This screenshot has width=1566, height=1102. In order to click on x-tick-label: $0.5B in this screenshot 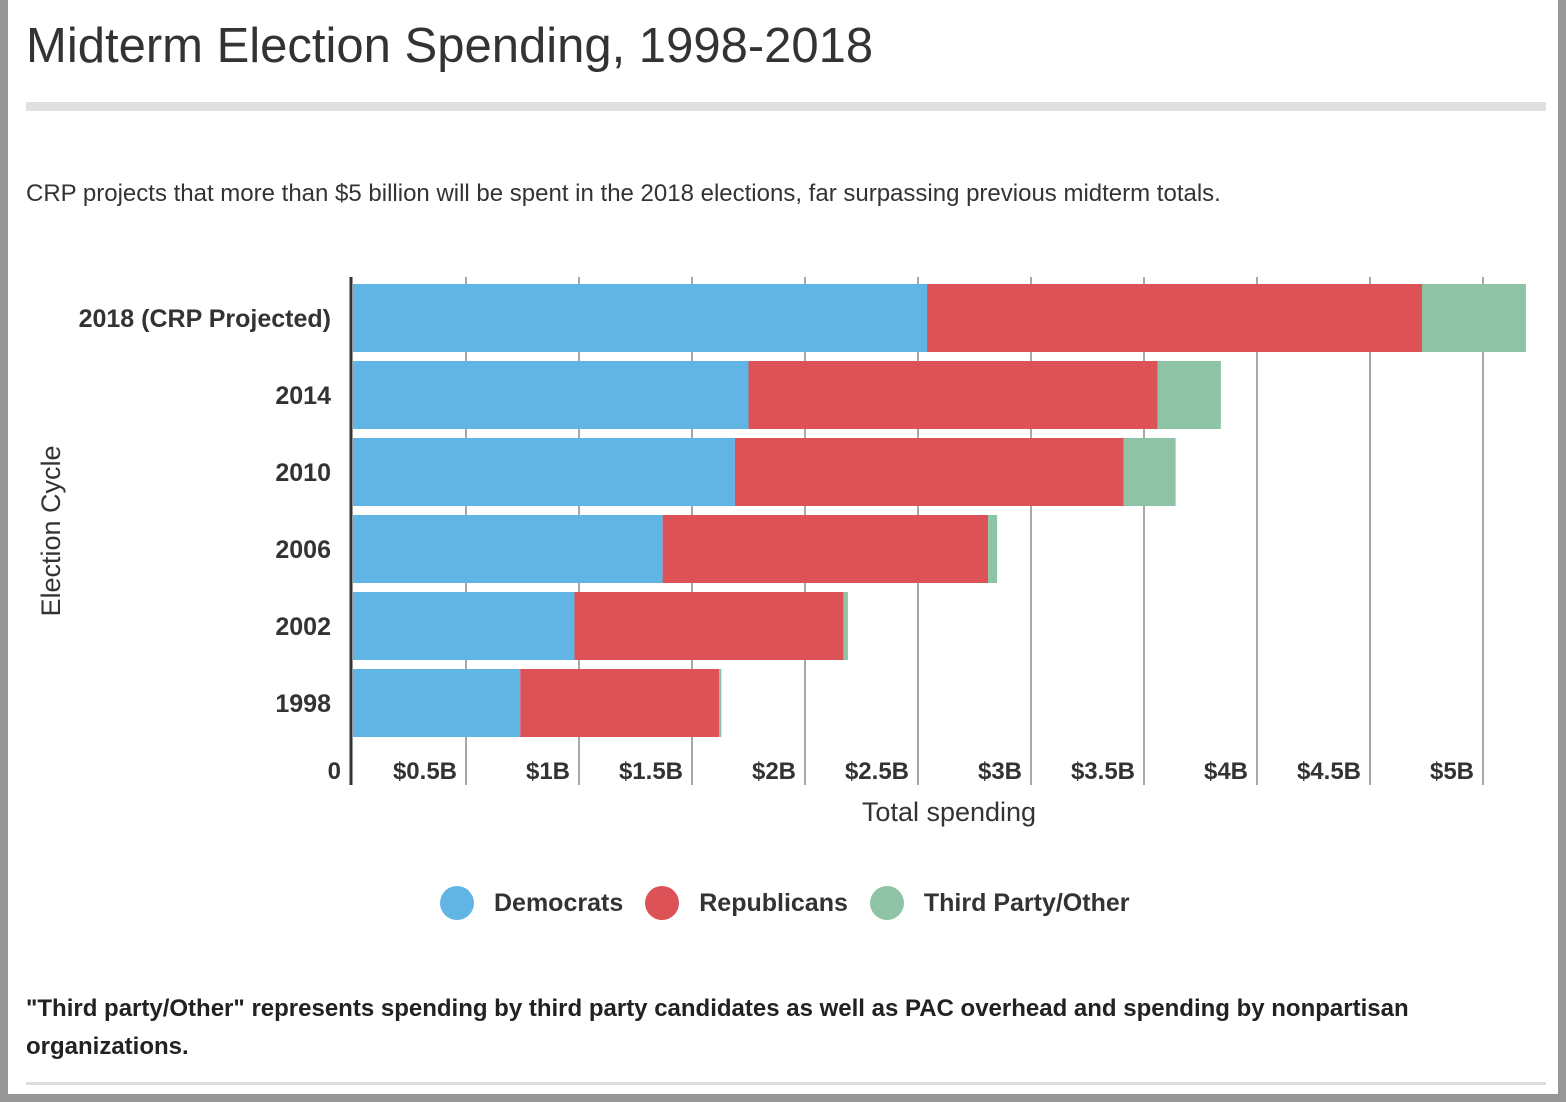, I will do `click(425, 771)`.